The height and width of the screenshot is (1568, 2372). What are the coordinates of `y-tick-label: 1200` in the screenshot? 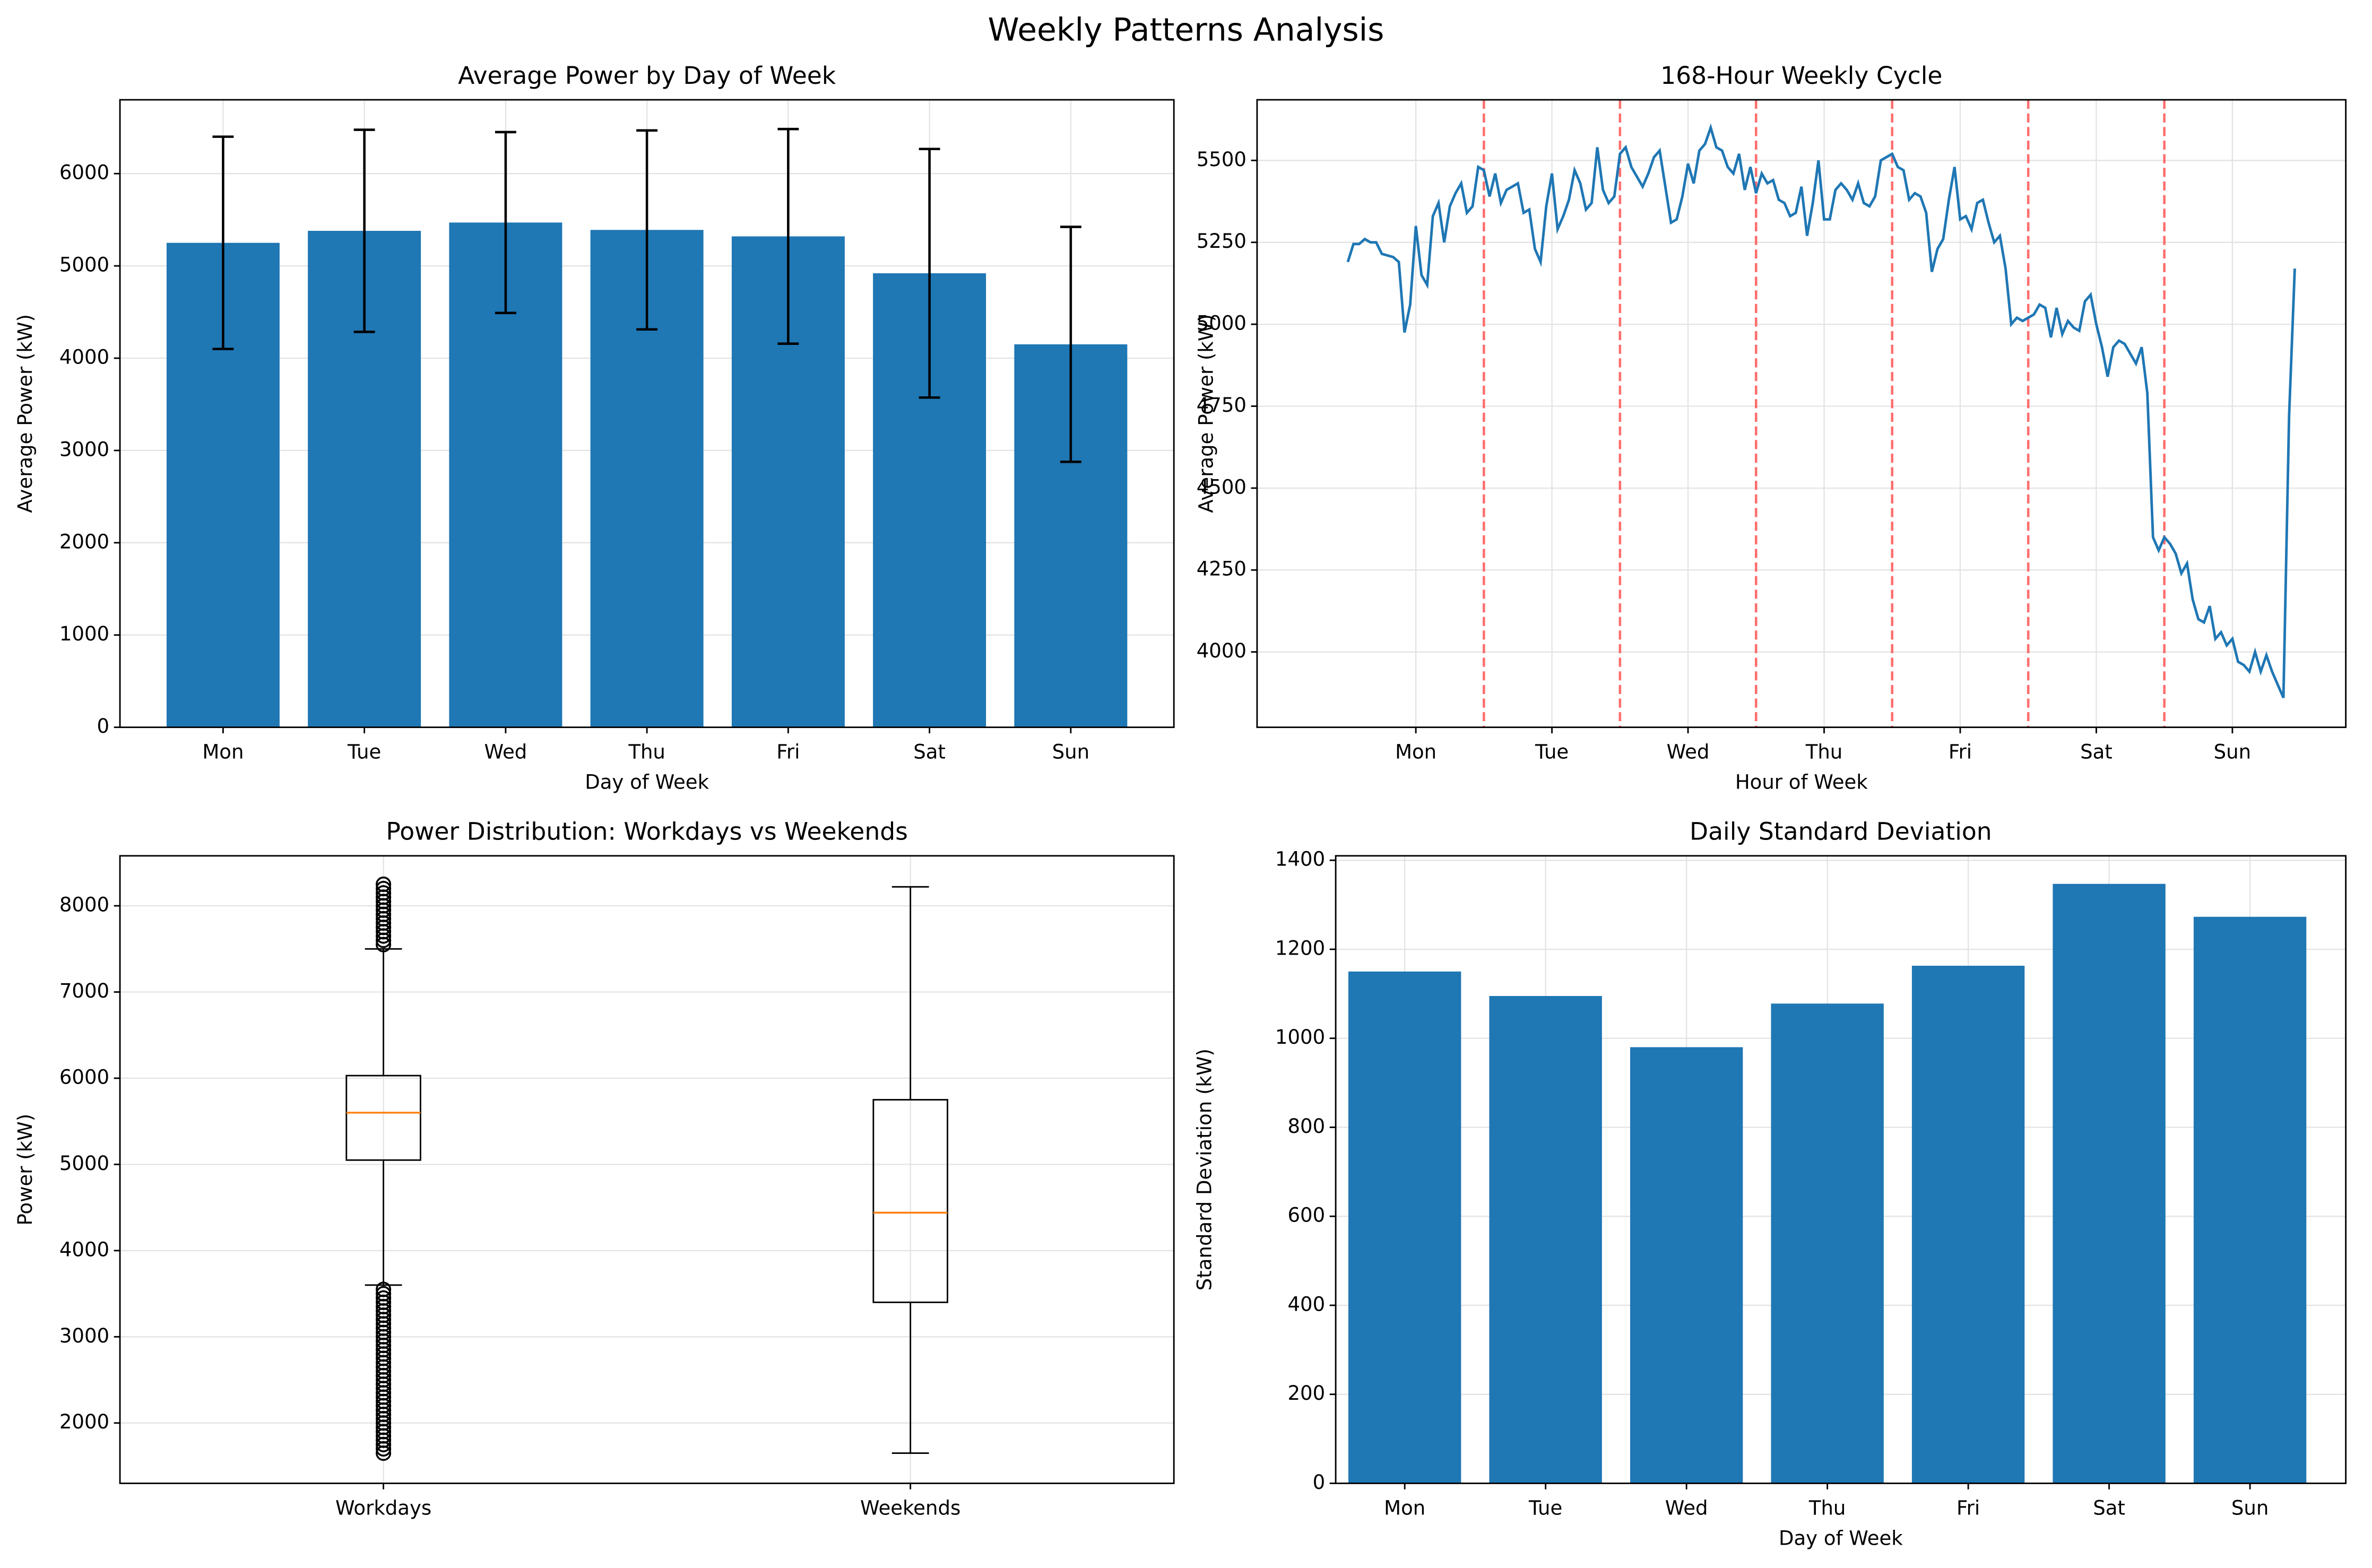 It's located at (1300, 948).